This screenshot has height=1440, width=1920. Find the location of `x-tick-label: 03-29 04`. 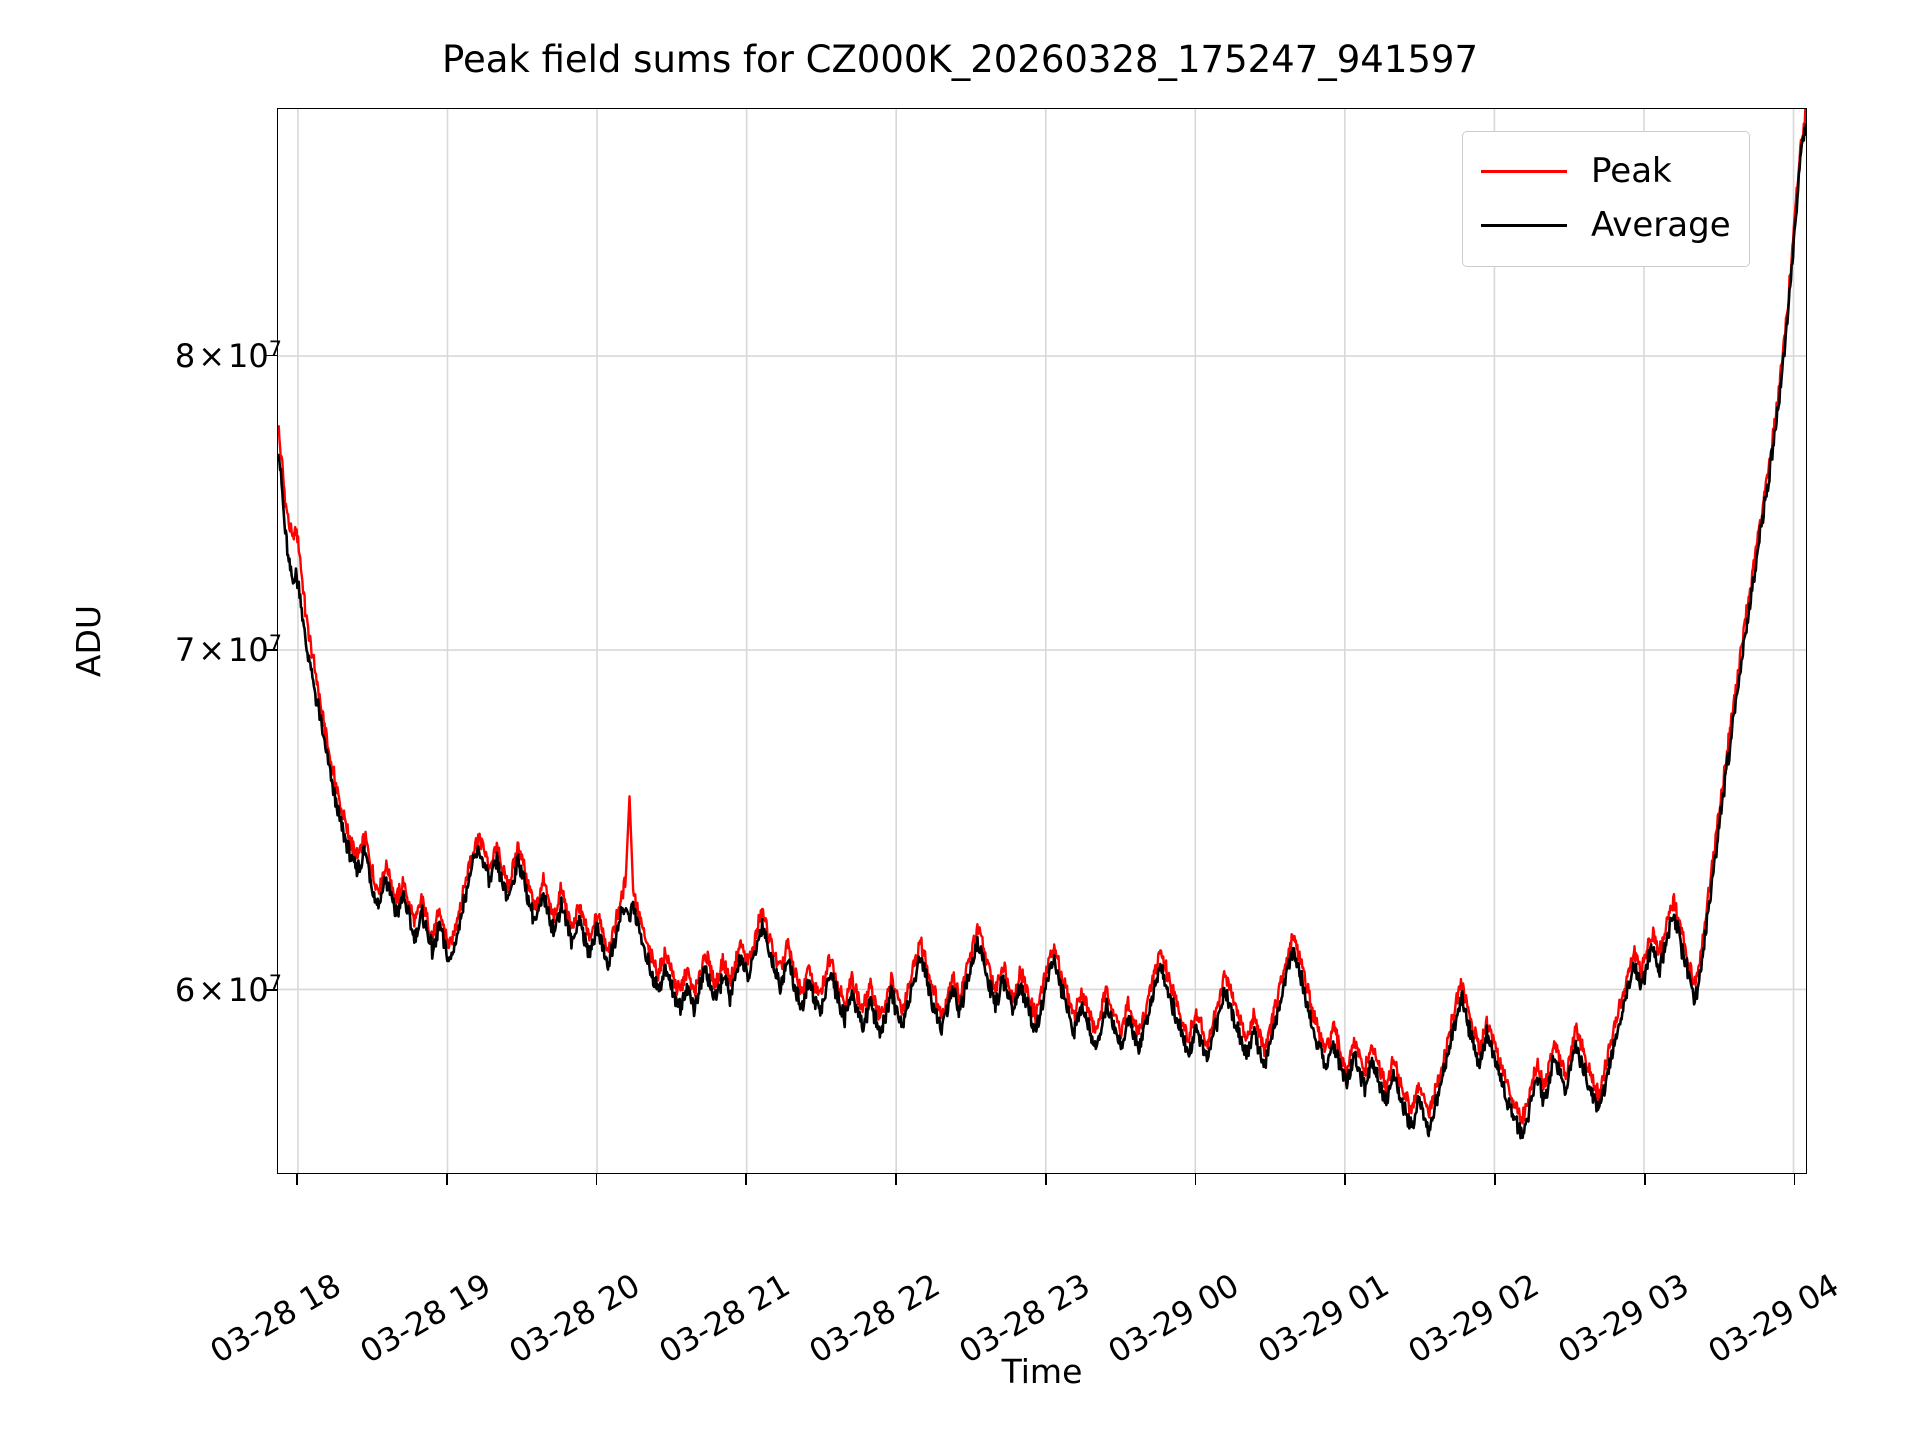

x-tick-label: 03-29 04 is located at coordinates (1773, 1318).